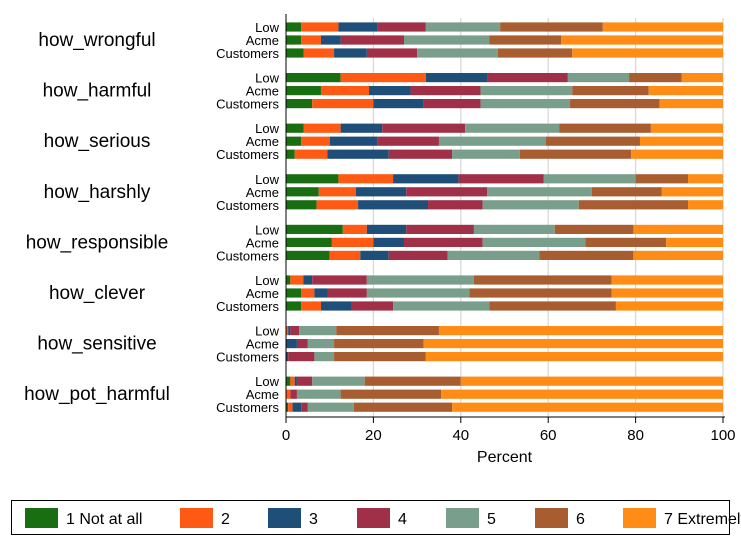  What do you see at coordinates (97, 141) in the screenshot?
I see `group-label: how_serious` at bounding box center [97, 141].